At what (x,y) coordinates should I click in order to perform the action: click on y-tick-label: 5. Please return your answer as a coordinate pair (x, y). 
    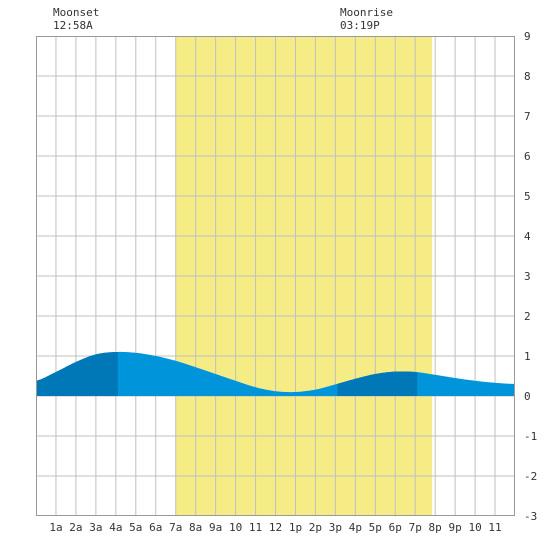
    Looking at the image, I should click on (527, 196).